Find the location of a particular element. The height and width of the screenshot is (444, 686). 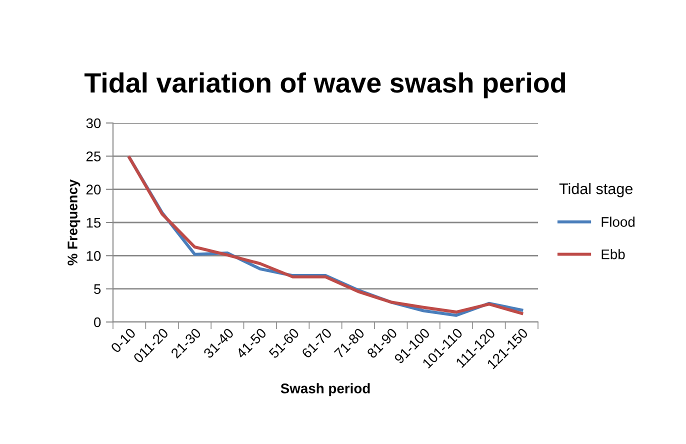

y-tick-label: 30 is located at coordinates (93, 123).